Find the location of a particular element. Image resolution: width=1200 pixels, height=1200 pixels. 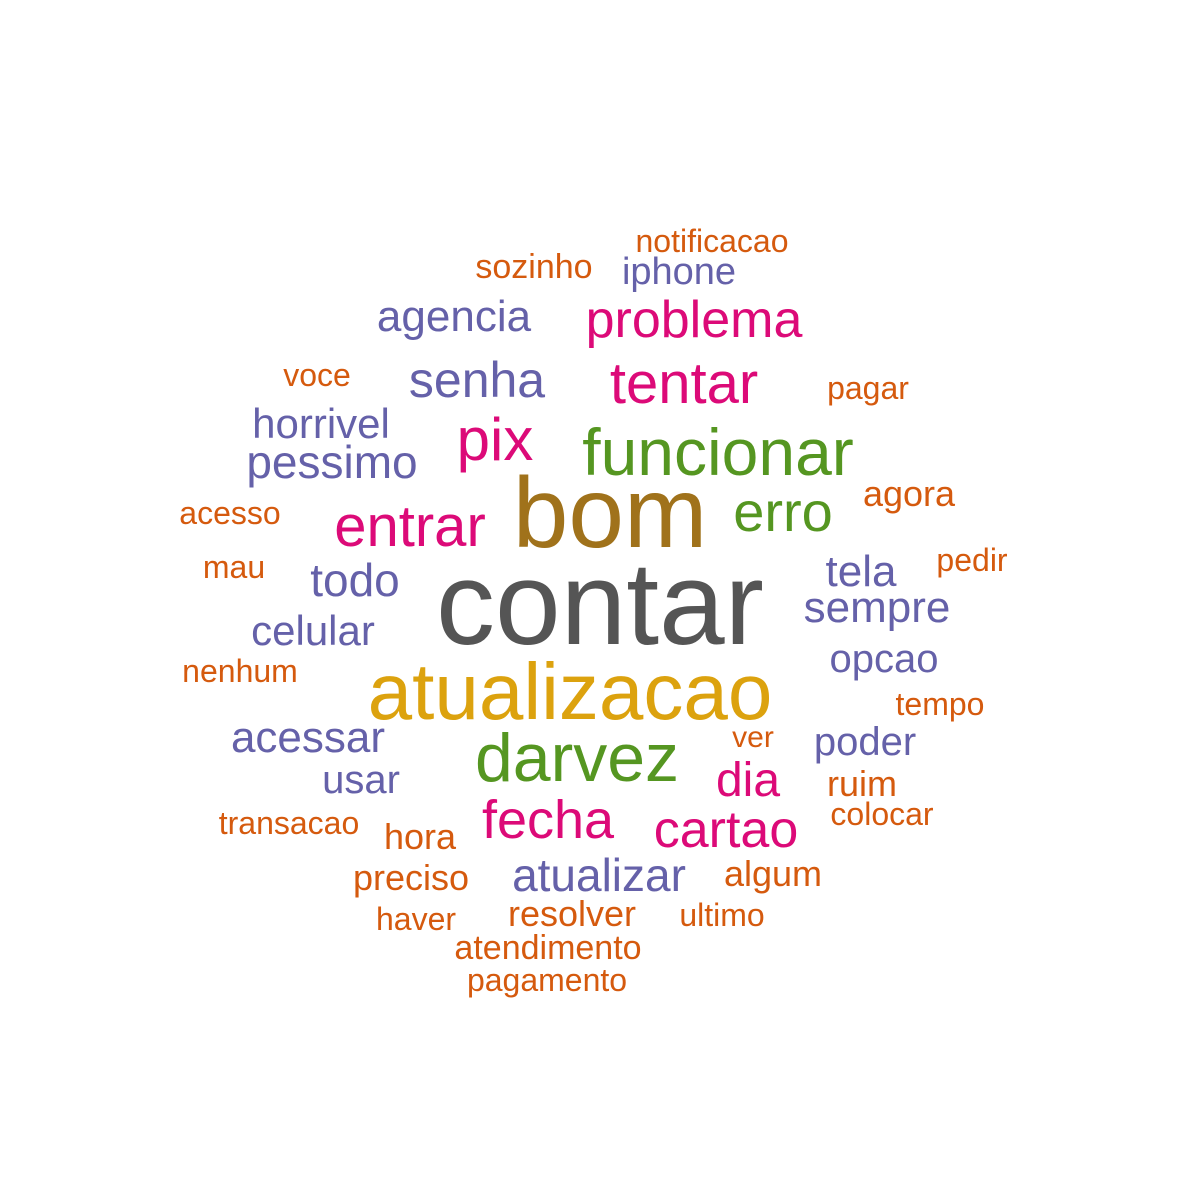

word-dia: dia is located at coordinates (748, 780).